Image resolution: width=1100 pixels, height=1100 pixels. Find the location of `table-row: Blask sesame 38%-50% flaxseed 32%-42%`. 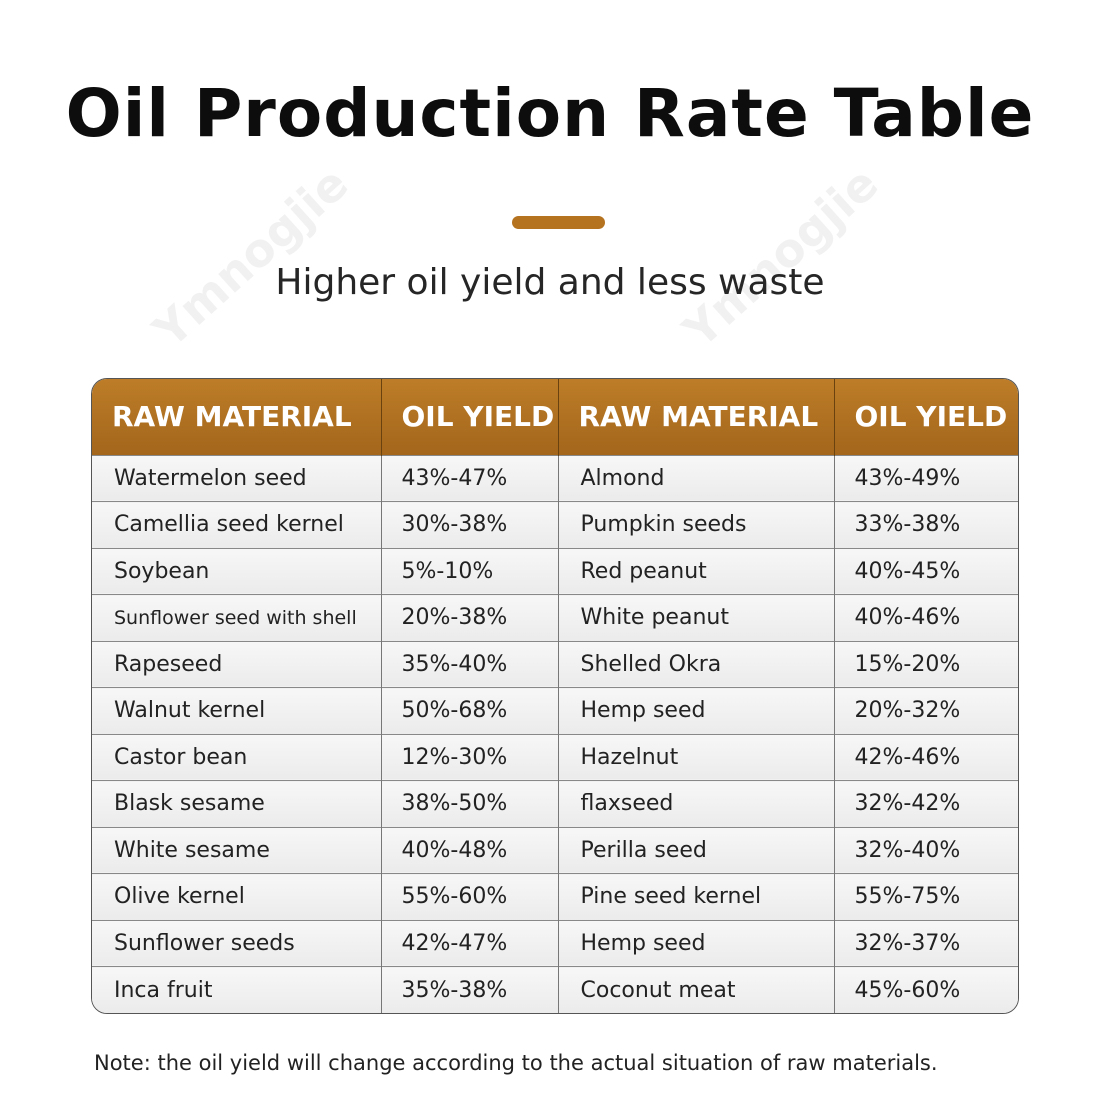

table-row: Blask sesame 38%-50% flaxseed 32%-42% is located at coordinates (555, 803).